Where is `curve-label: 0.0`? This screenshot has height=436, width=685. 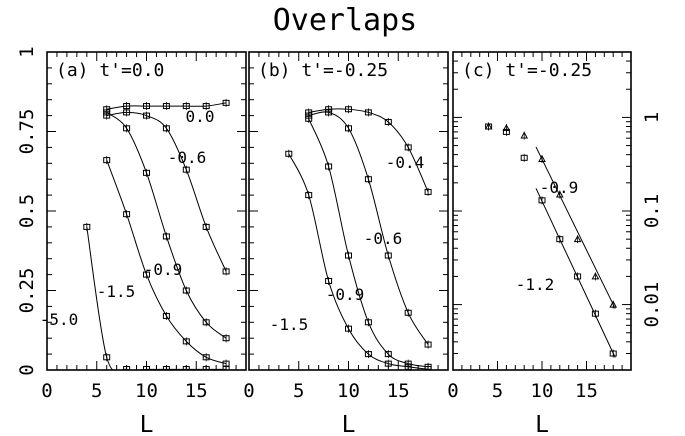
curve-label: 0.0 is located at coordinates (200, 116).